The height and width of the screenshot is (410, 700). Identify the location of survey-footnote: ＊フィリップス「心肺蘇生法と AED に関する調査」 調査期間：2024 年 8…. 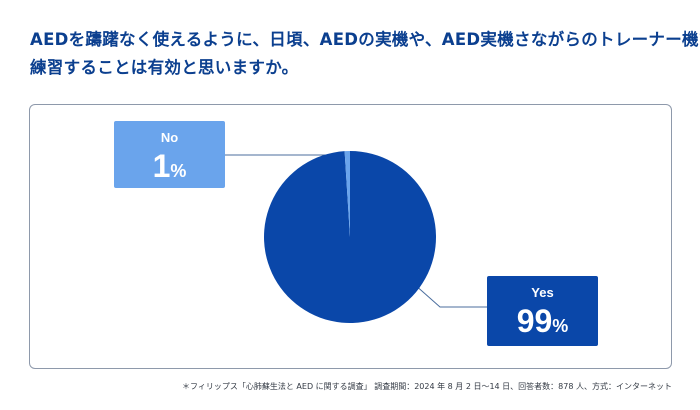
(427, 386).